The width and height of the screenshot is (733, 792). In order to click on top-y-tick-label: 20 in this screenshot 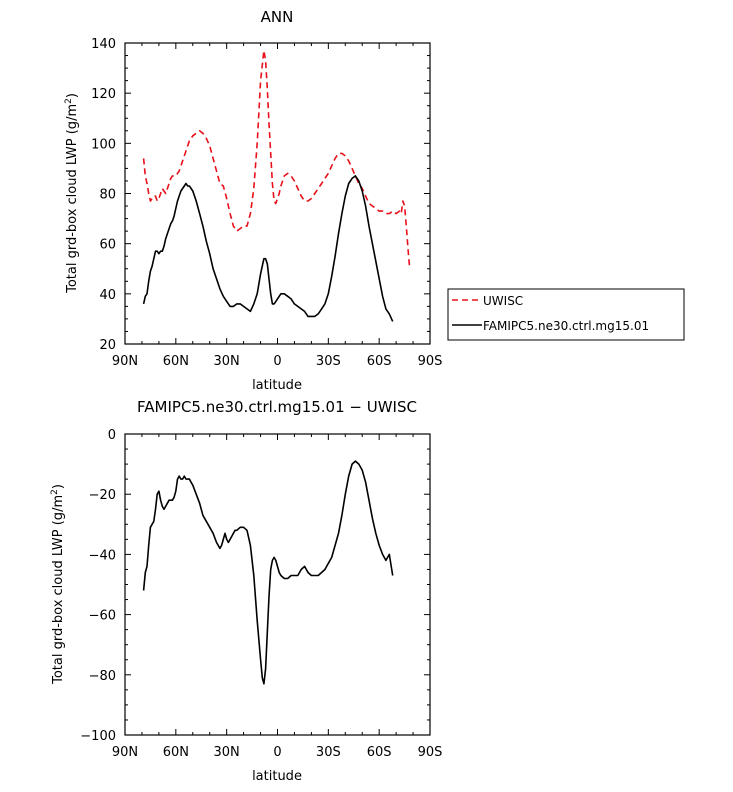, I will do `click(107, 345)`.